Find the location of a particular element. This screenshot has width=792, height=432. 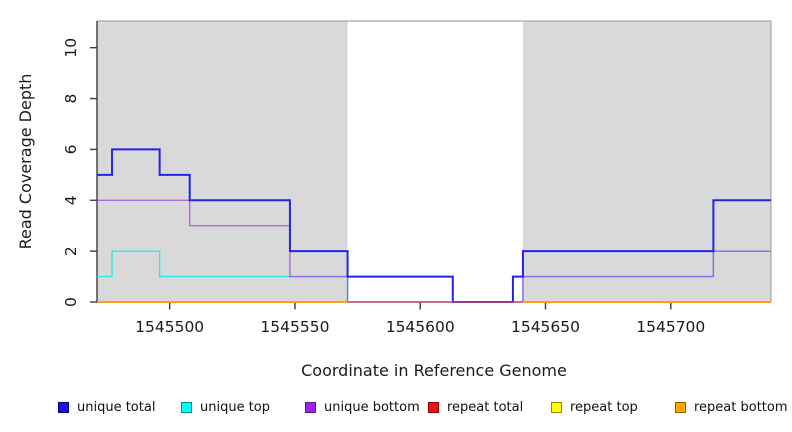

legend-label: repeat top is located at coordinates (604, 407).